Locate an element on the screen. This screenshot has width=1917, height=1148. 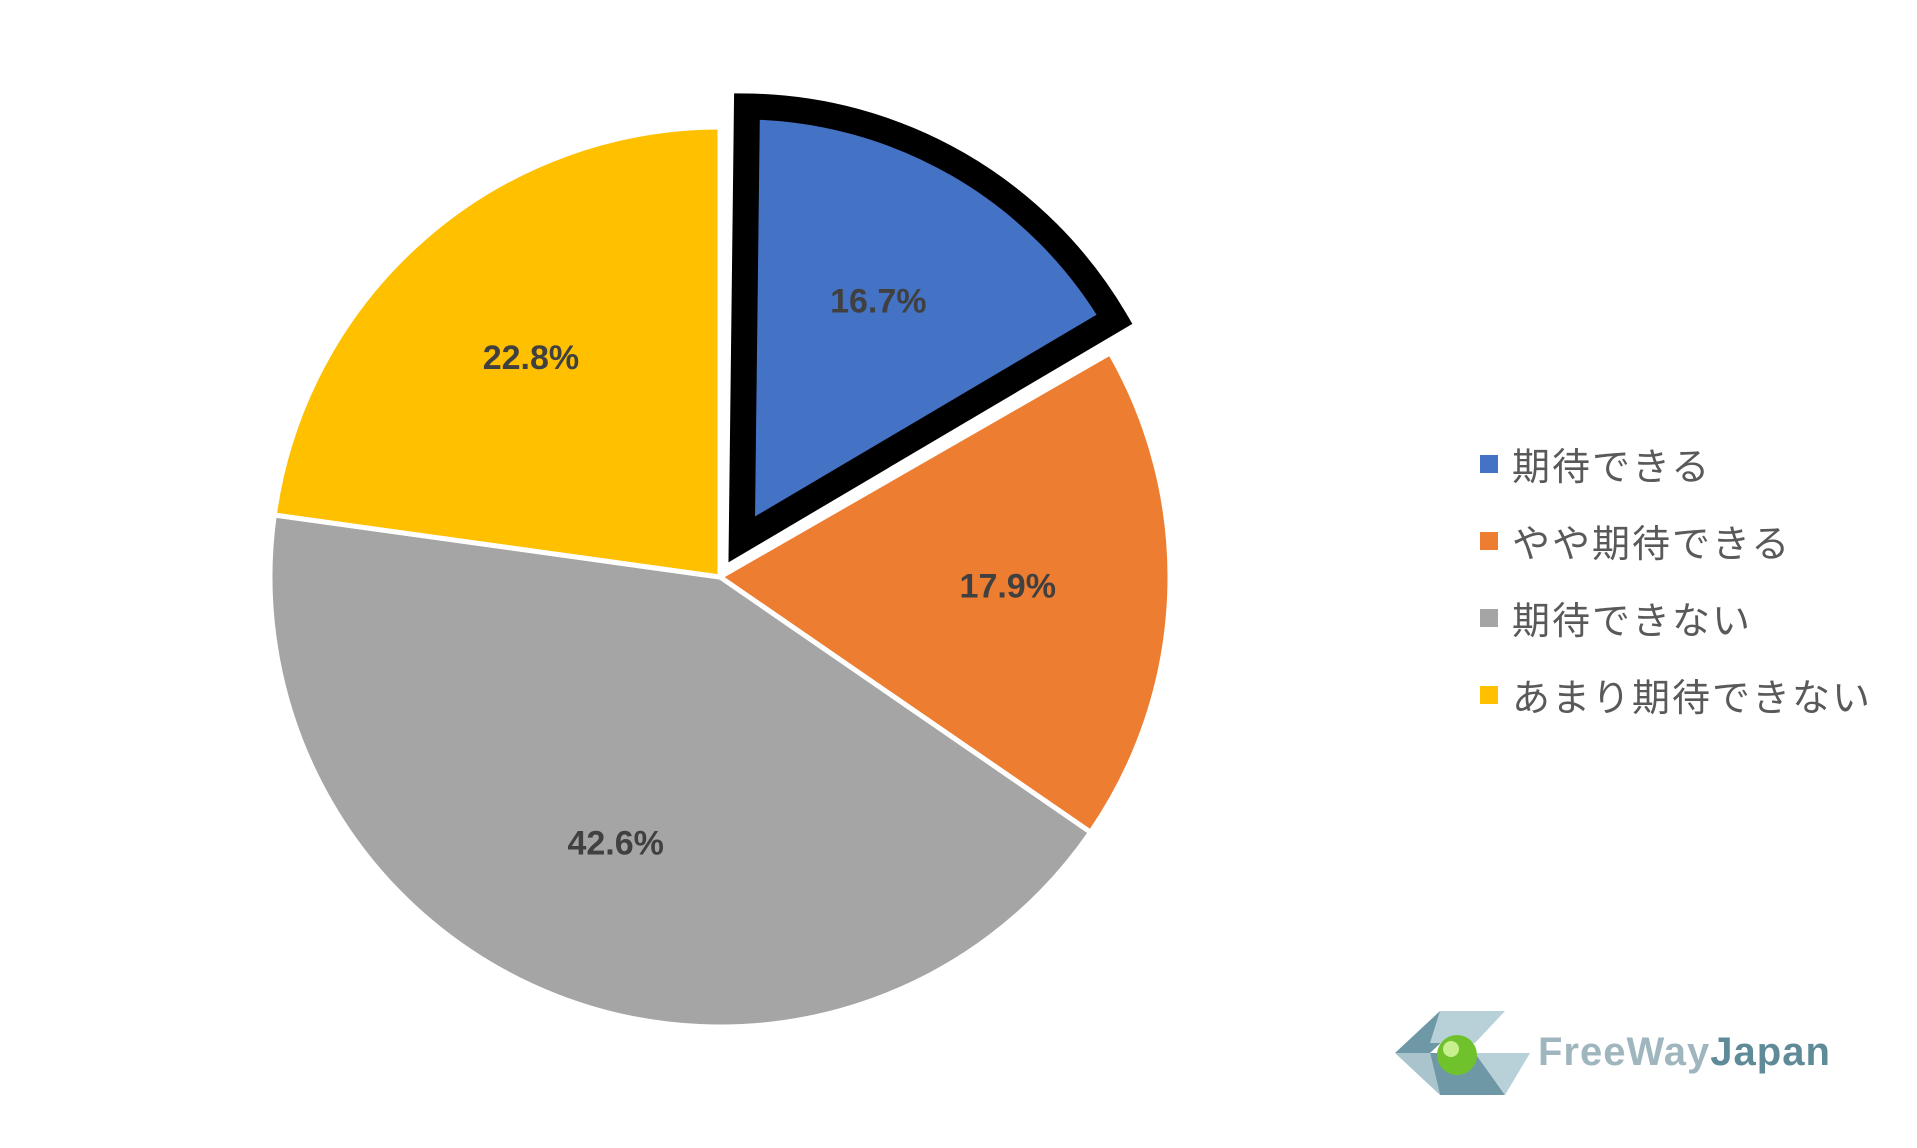
logo-text: FreeWayJapan is located at coordinates (1684, 1052).